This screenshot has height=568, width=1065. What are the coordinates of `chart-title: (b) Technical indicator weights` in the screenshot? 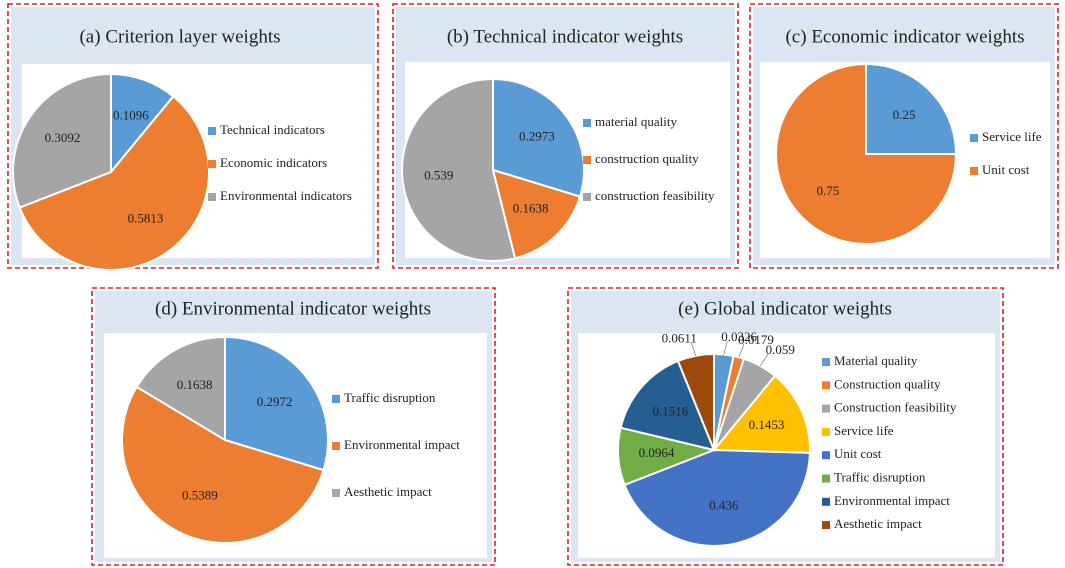 It's located at (565, 36).